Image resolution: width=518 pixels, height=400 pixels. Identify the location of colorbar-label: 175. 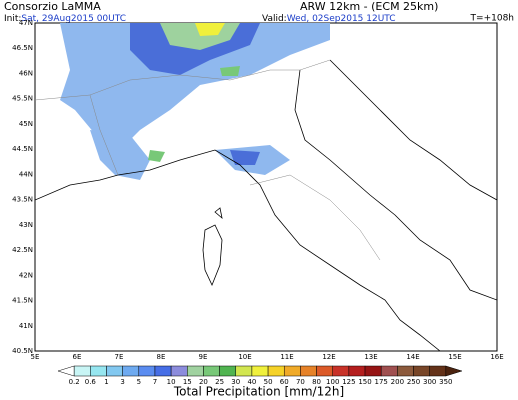
(381, 382).